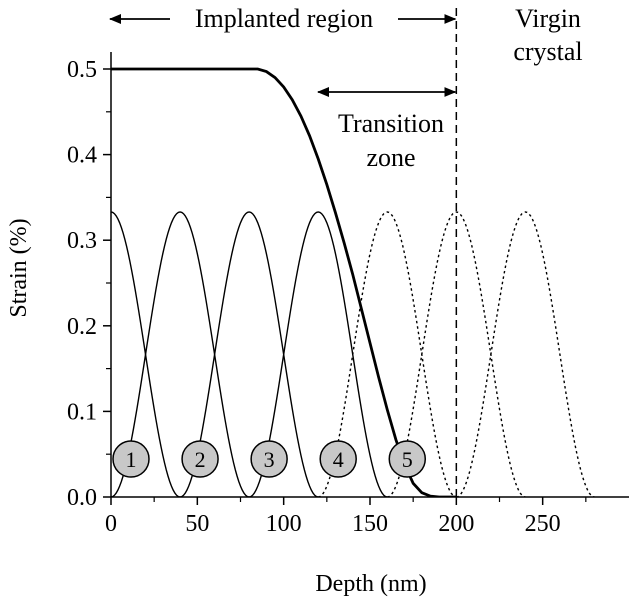 The width and height of the screenshot is (636, 601). I want to click on transition-zone-label-2: zone, so click(390, 157).